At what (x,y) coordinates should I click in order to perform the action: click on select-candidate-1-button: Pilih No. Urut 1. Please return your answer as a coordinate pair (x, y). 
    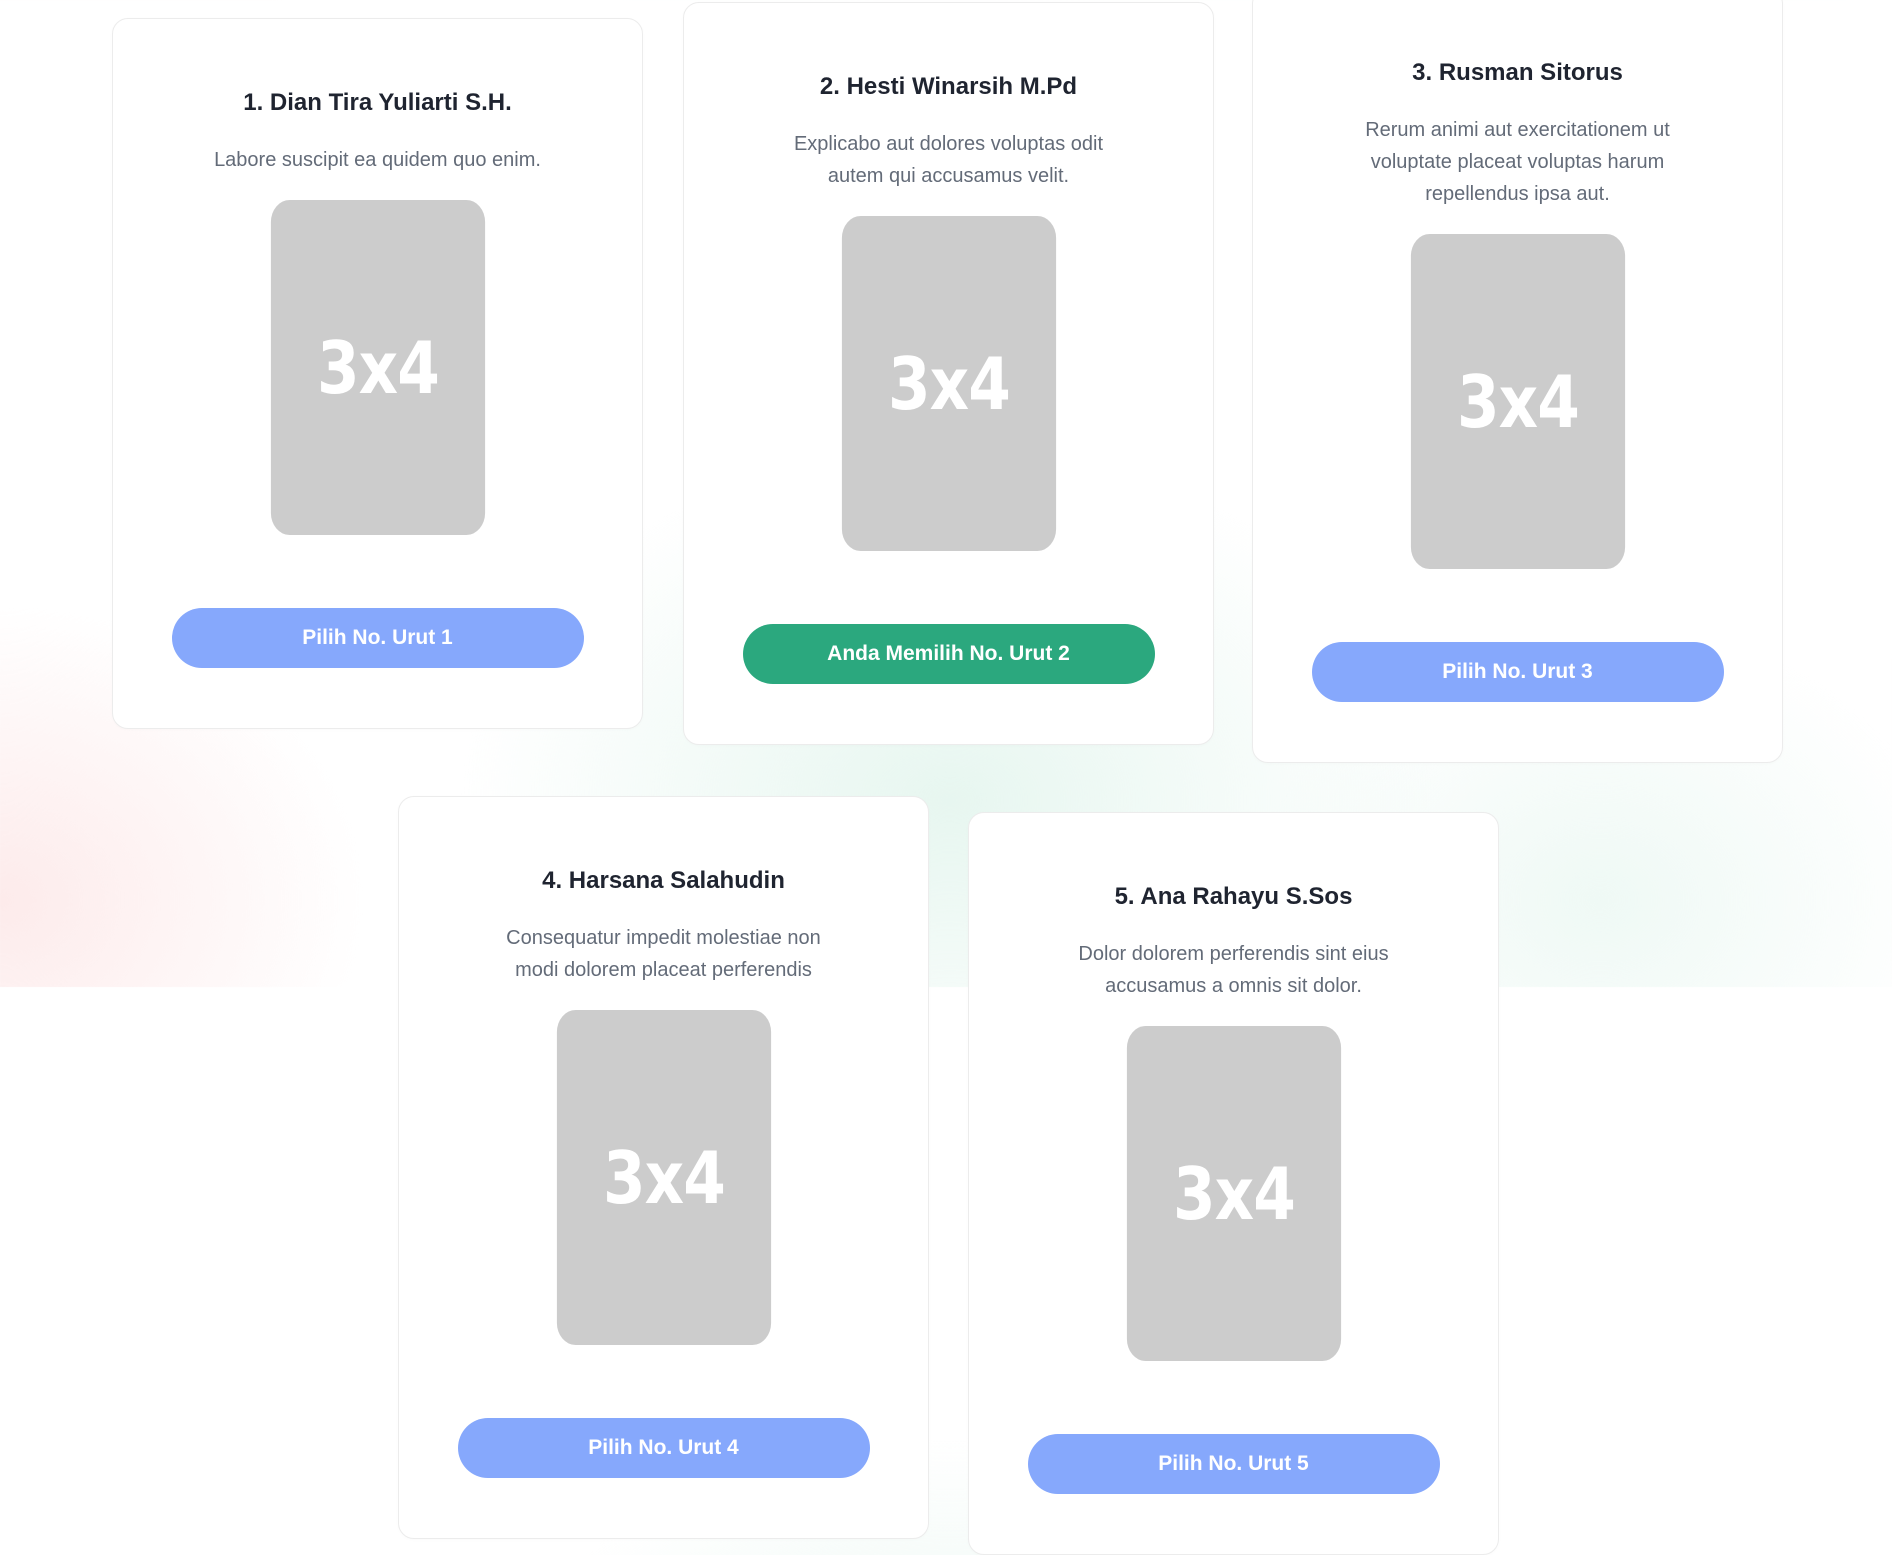
    Looking at the image, I should click on (377, 638).